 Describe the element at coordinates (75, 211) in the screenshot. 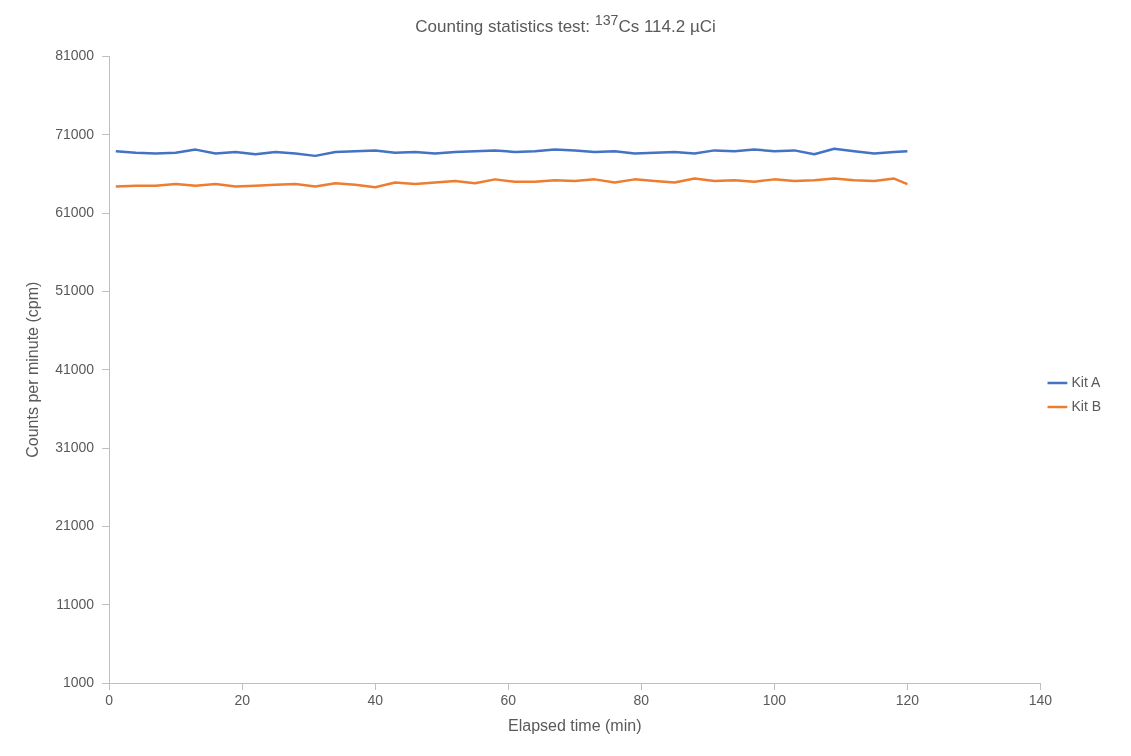

I see `y-tick-label: 61000` at that location.